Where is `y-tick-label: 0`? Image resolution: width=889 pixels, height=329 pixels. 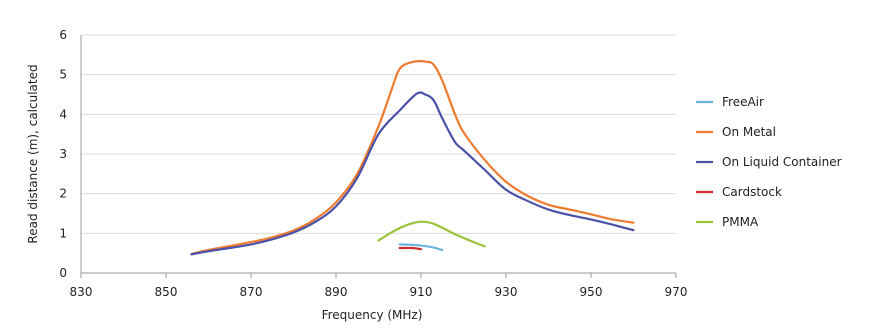
y-tick-label: 0 is located at coordinates (63, 273).